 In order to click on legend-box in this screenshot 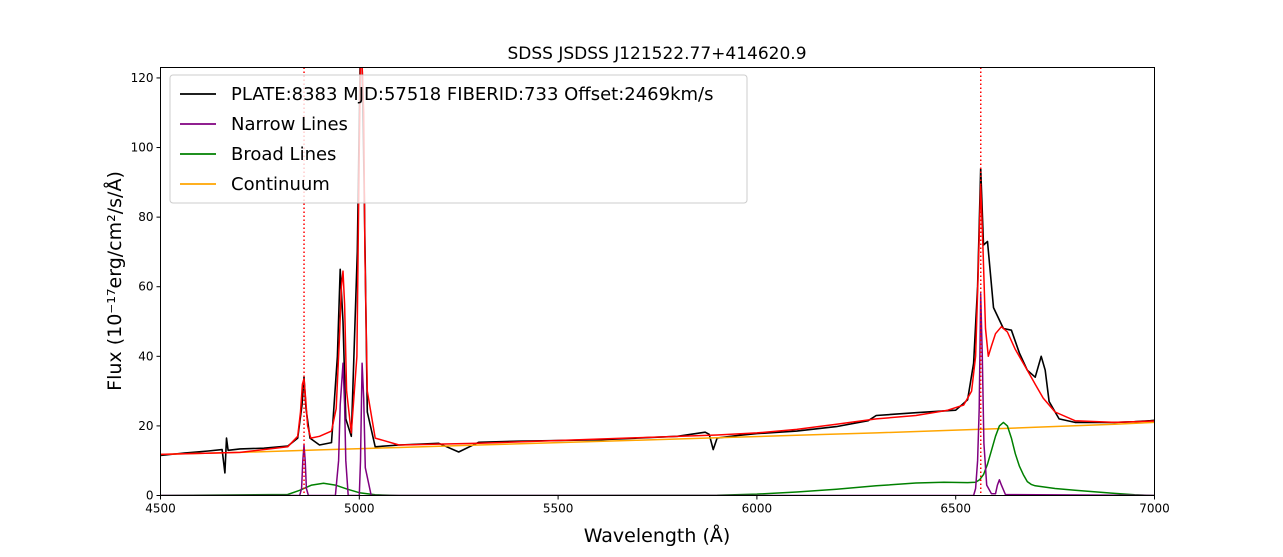, I will do `click(458, 139)`.